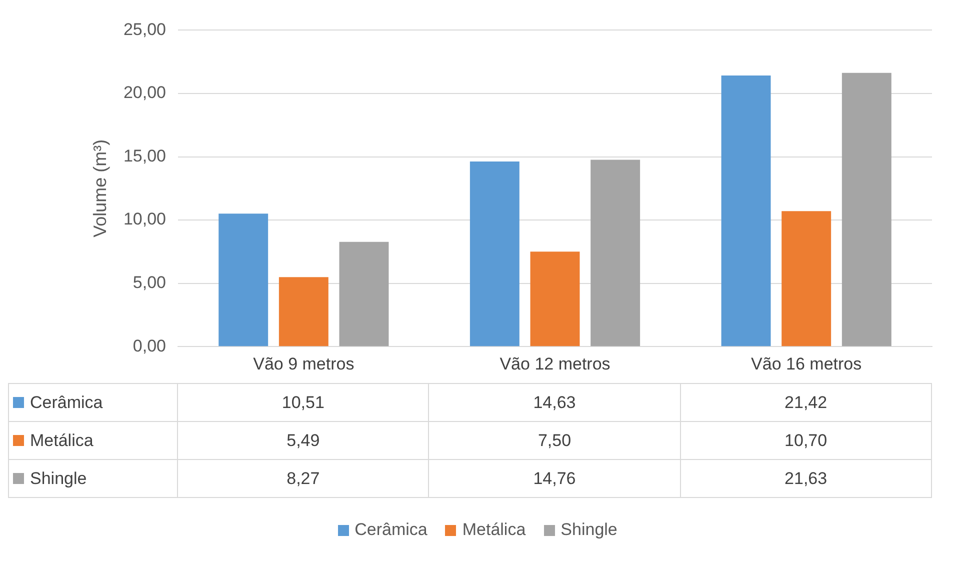 The height and width of the screenshot is (580, 955). What do you see at coordinates (494, 530) in the screenshot?
I see `legend-label: Metálica` at bounding box center [494, 530].